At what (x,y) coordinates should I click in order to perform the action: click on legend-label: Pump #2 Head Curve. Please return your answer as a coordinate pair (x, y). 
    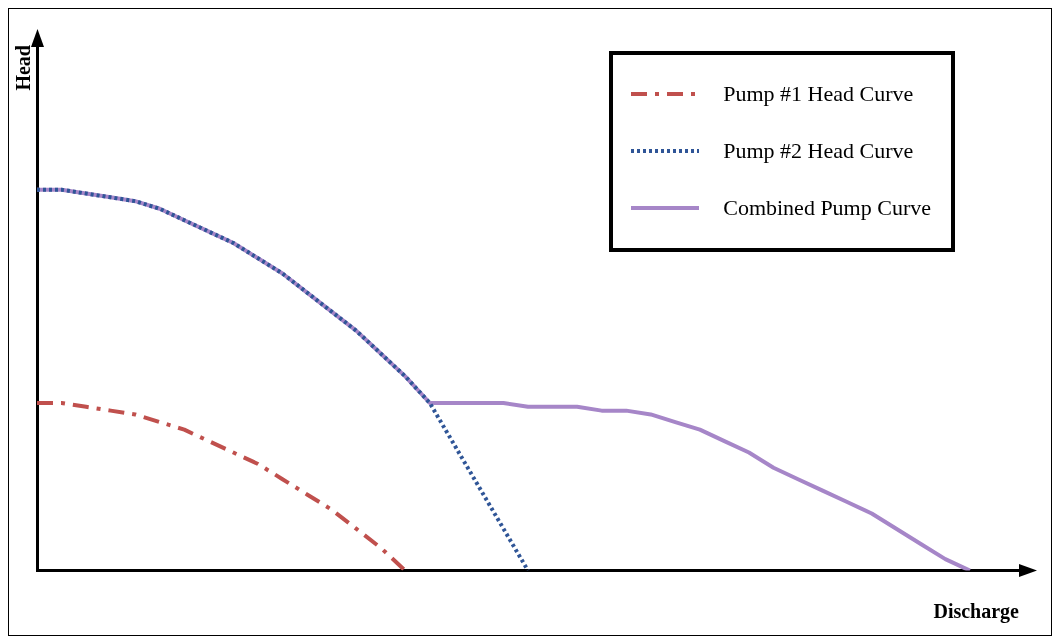
    Looking at the image, I should click on (818, 150).